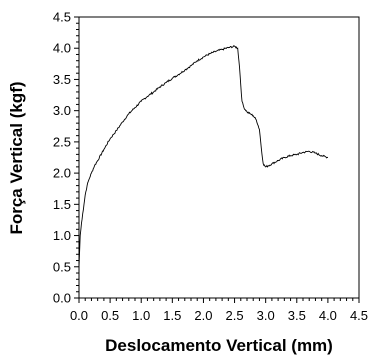 This screenshot has height=356, width=374. I want to click on y-tick-label: 3.5, so click(62, 79).